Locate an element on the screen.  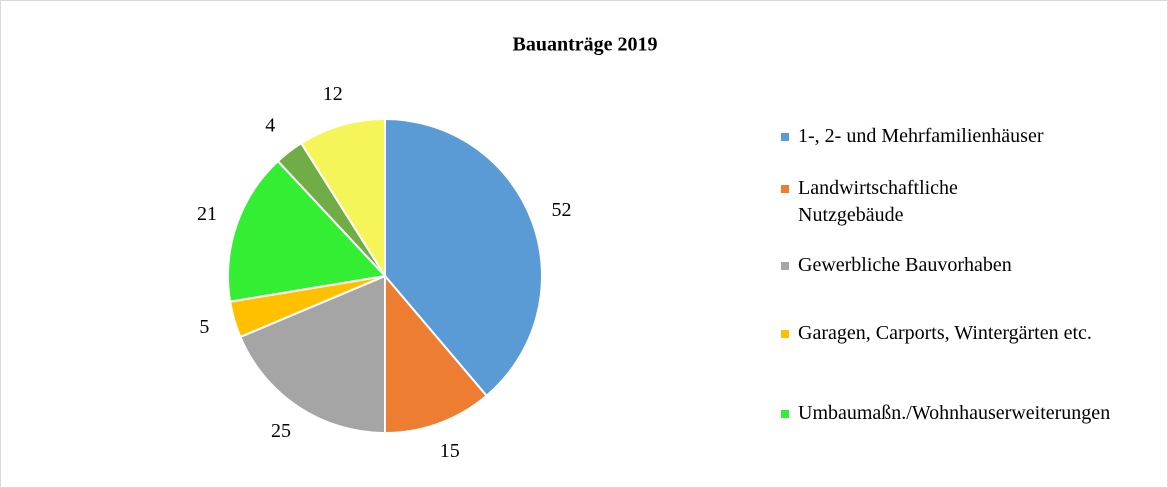
legend-item: Garagen, Carports, Wintergärten etc. is located at coordinates (974, 333).